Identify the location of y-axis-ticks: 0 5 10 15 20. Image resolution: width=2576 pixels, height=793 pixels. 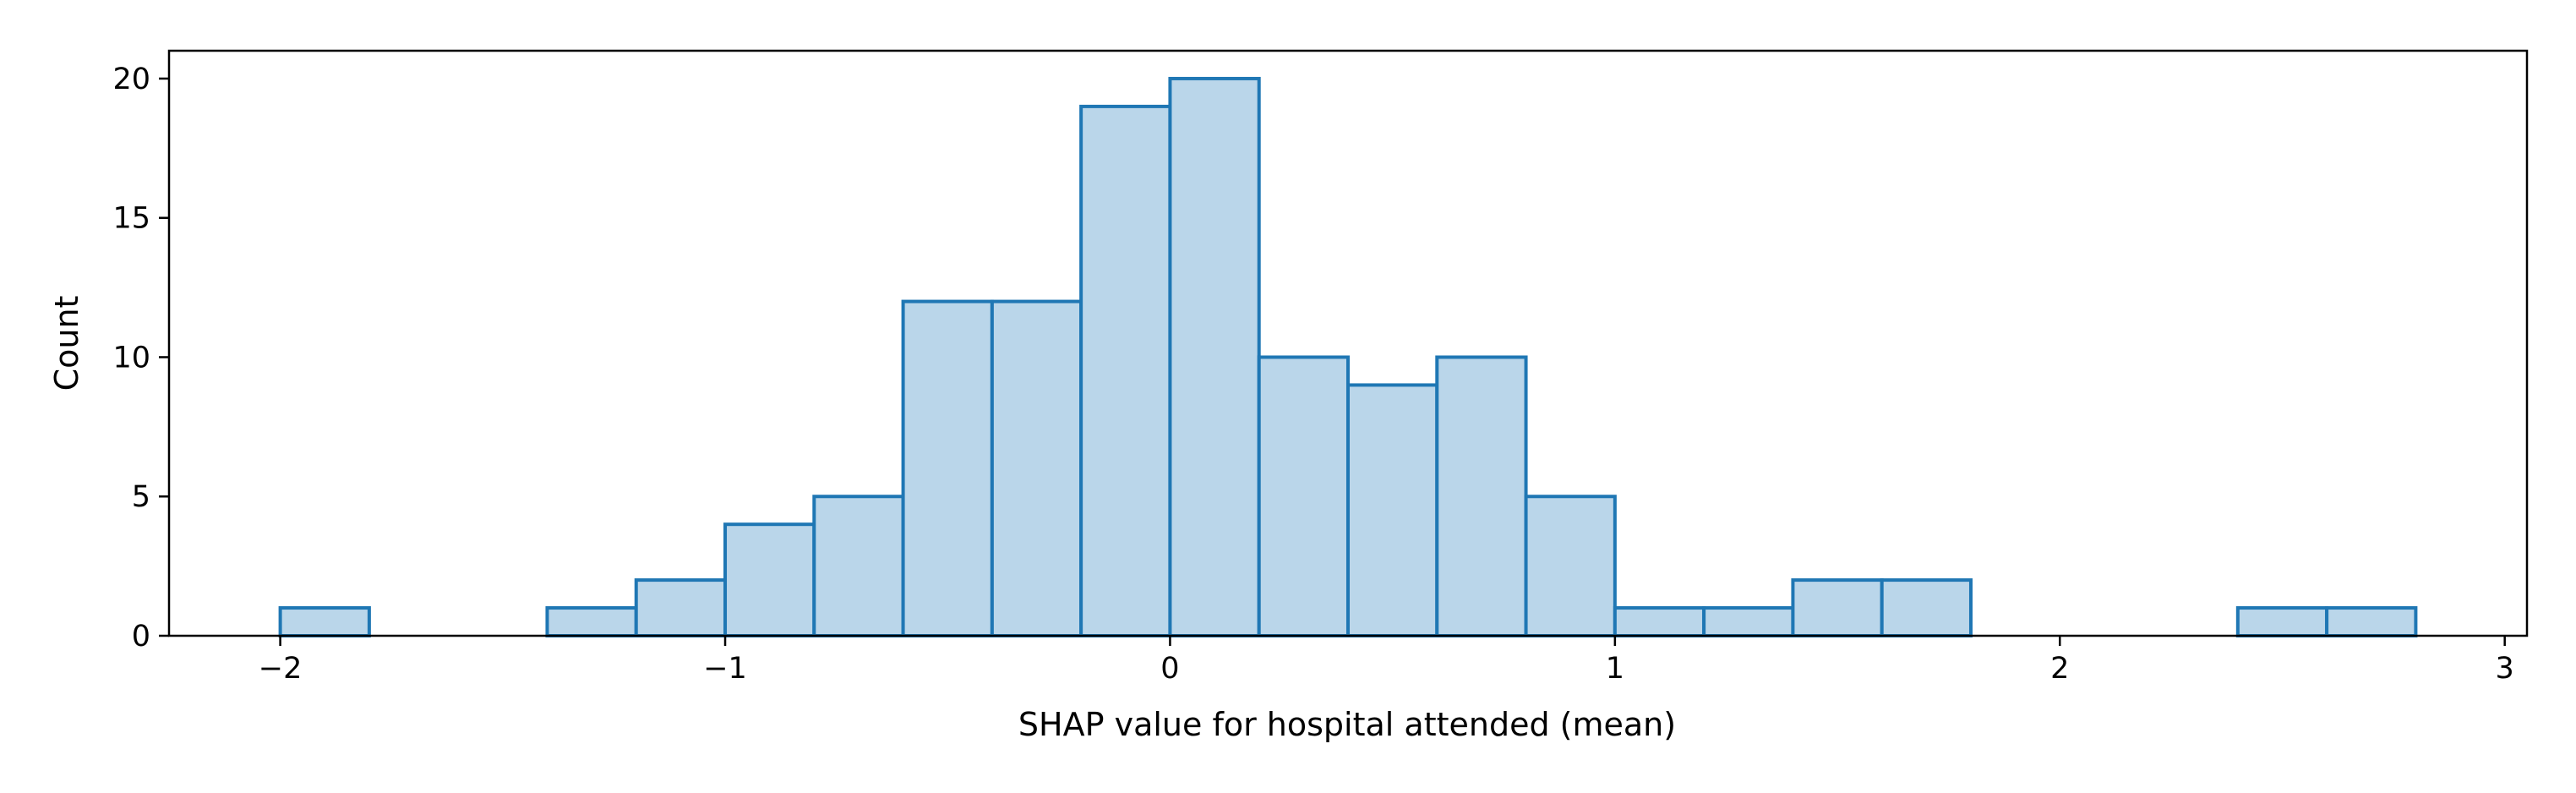
(140, 358).